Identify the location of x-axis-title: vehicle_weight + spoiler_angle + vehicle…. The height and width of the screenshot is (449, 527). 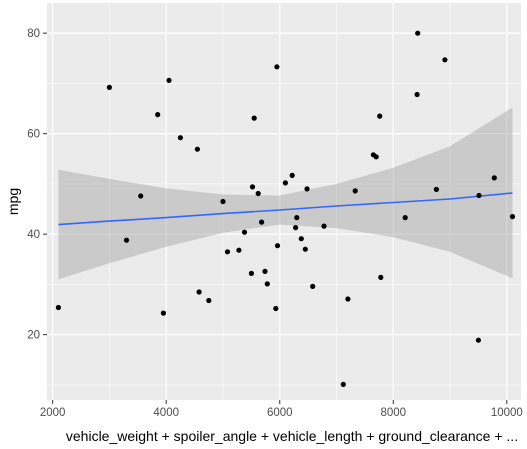
(292, 436).